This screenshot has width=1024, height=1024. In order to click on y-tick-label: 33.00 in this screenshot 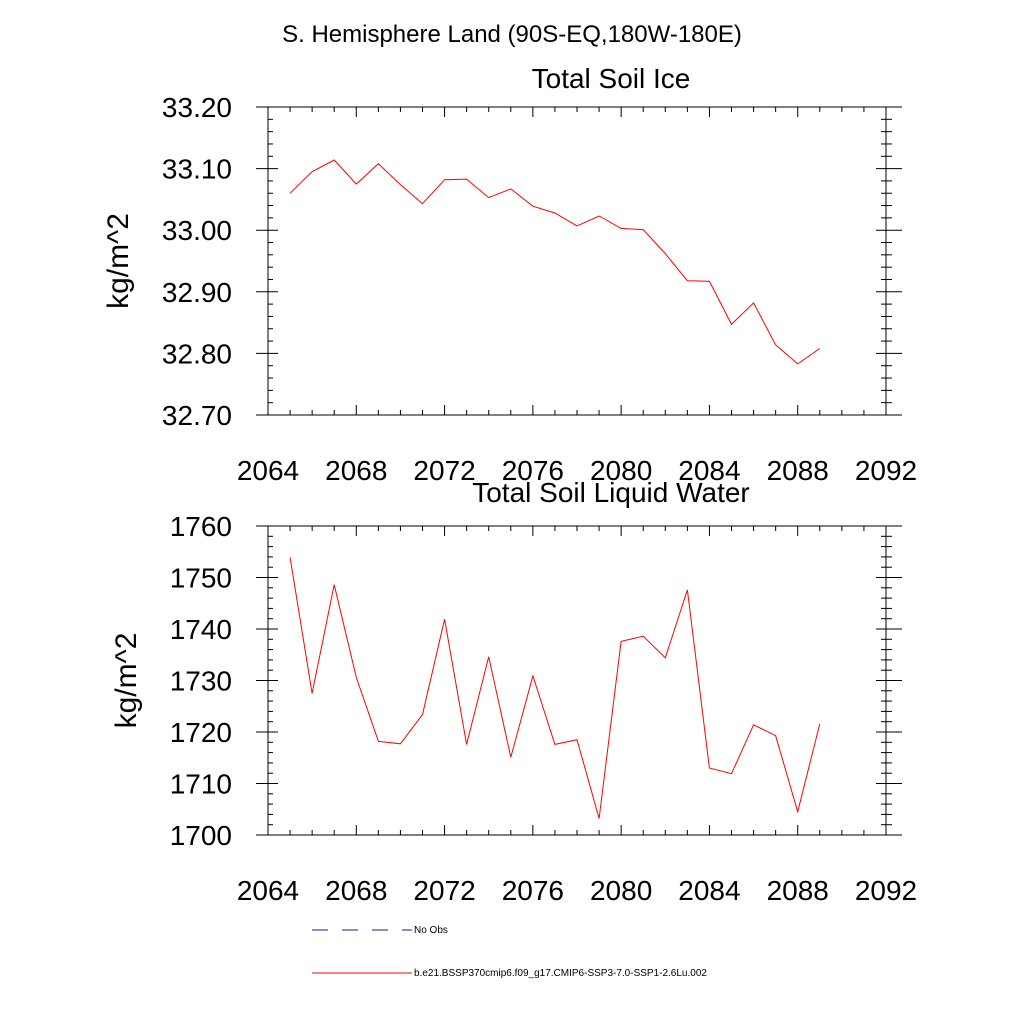, I will do `click(197, 230)`.